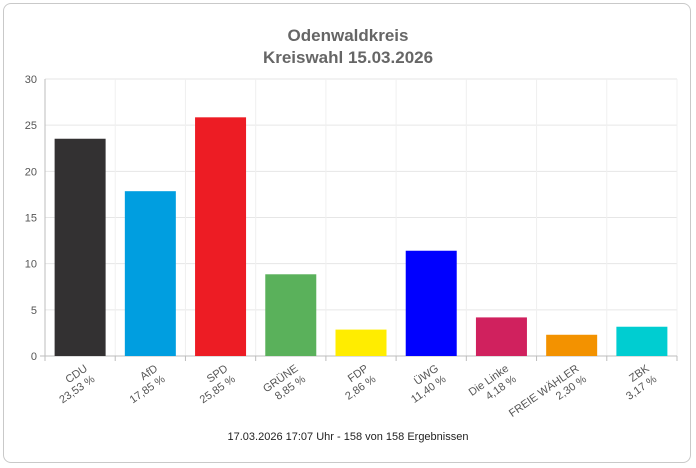 Image resolution: width=696 pixels, height=468 pixels. I want to click on bar-afd, so click(150, 273).